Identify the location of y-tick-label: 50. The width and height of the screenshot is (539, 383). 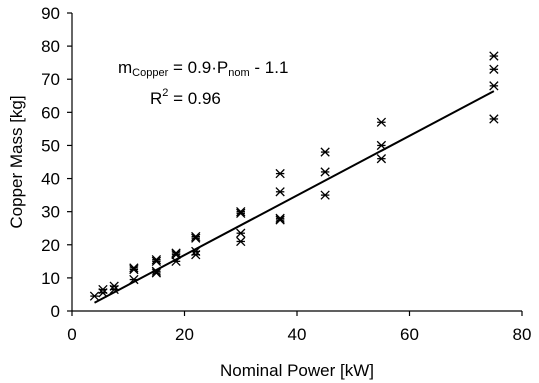
(50, 145).